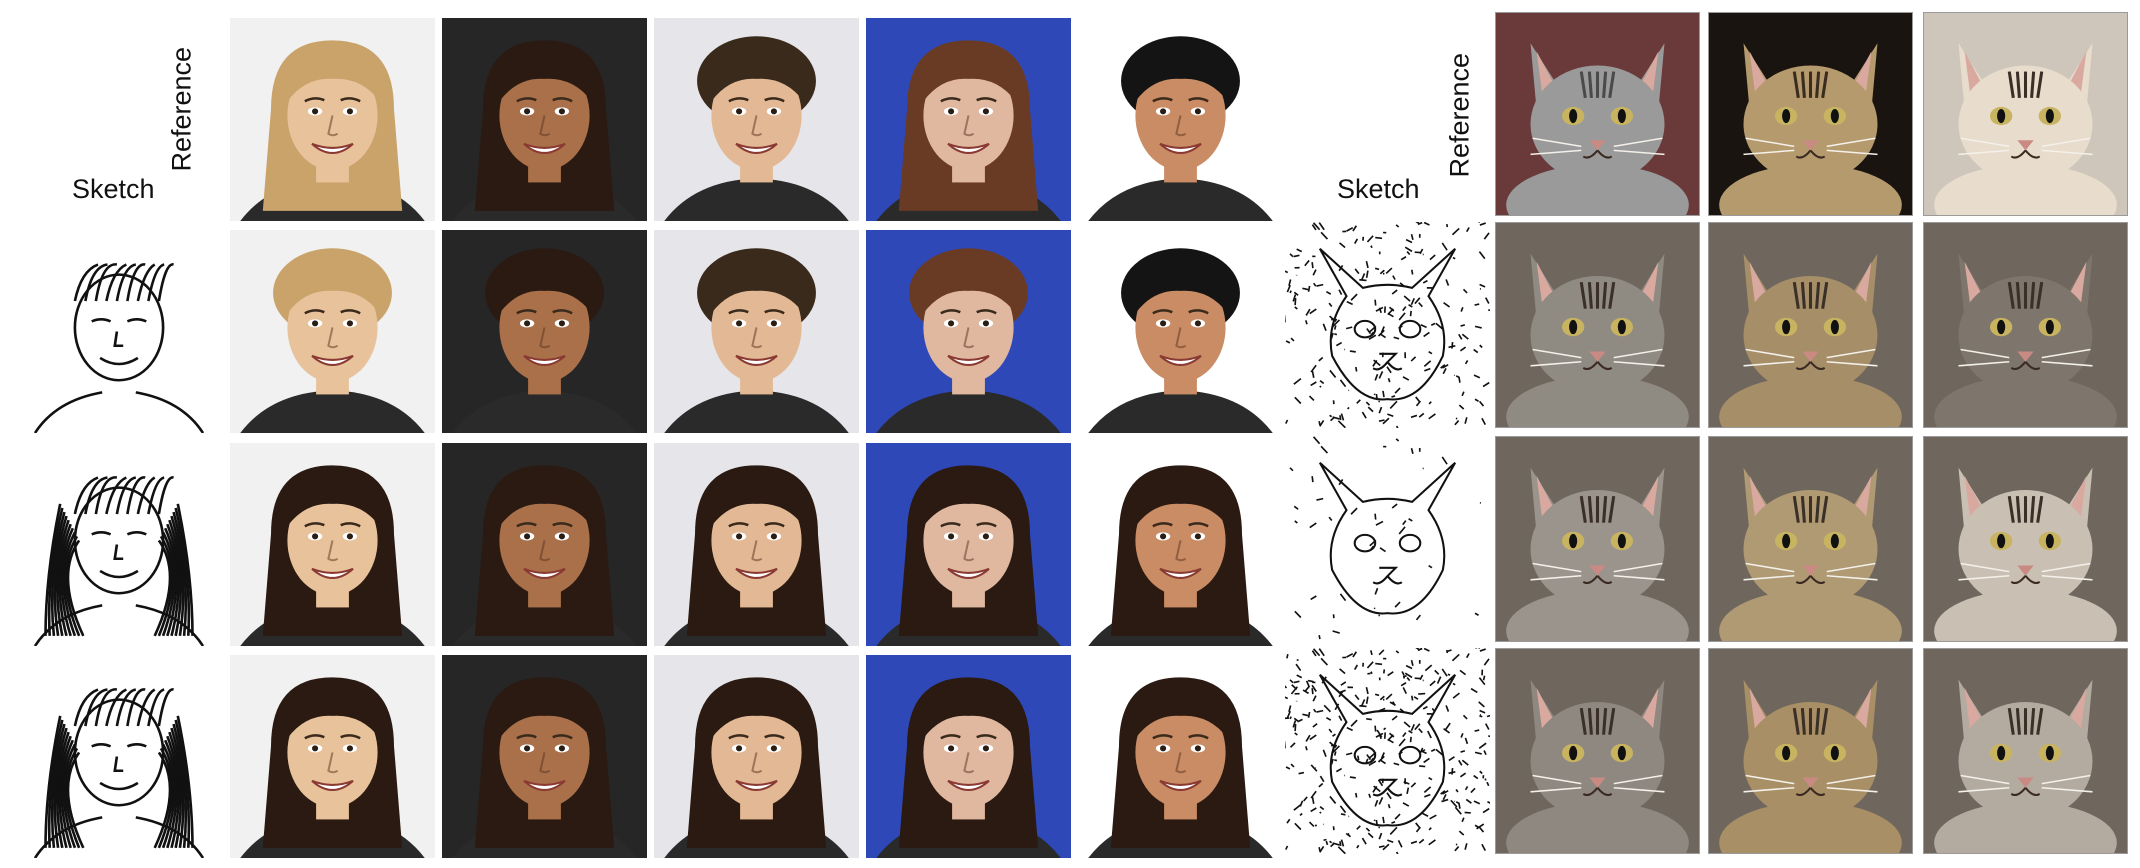 This screenshot has height=868, width=2140. I want to click on reference-face-blonde-woman-headband, so click(332, 119).